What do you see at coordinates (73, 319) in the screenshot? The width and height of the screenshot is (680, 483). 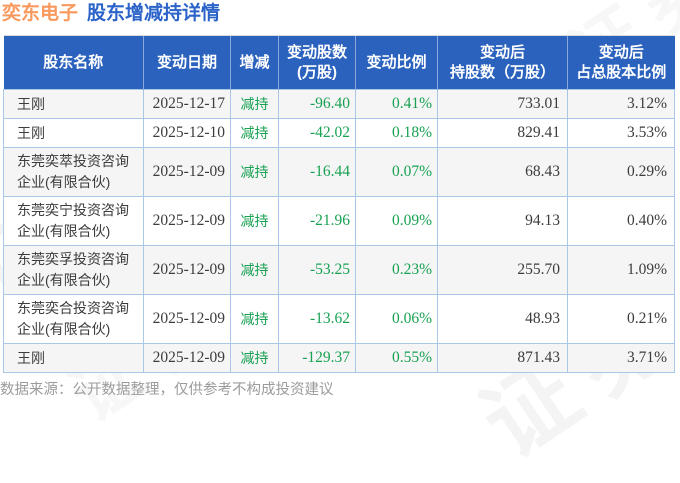 I see `shareholder-name: 东莞奕合投资咨询企业(有限合伙)` at bounding box center [73, 319].